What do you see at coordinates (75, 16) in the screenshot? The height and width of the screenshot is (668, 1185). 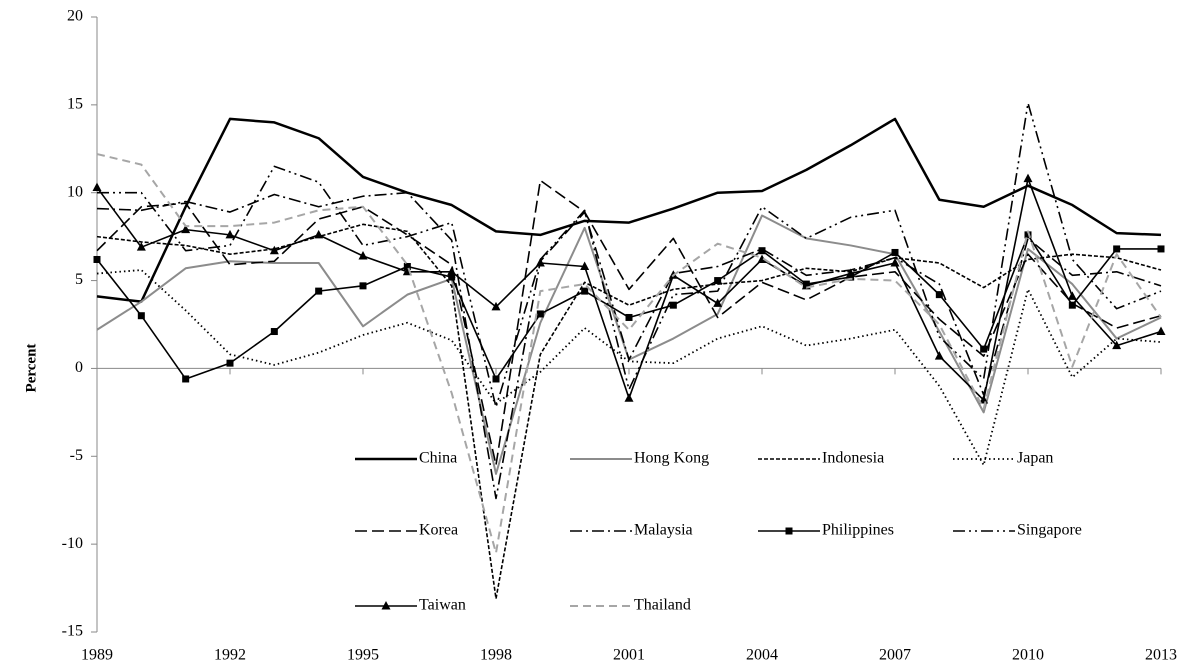 I see `y-tick-label: 20` at bounding box center [75, 16].